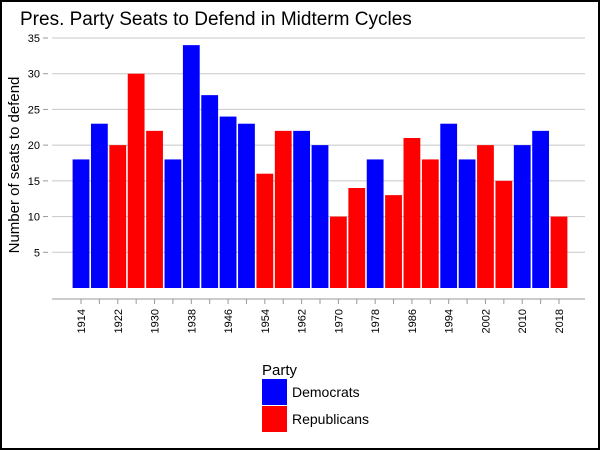  I want to click on x-tick-label: 1922, so click(119, 321).